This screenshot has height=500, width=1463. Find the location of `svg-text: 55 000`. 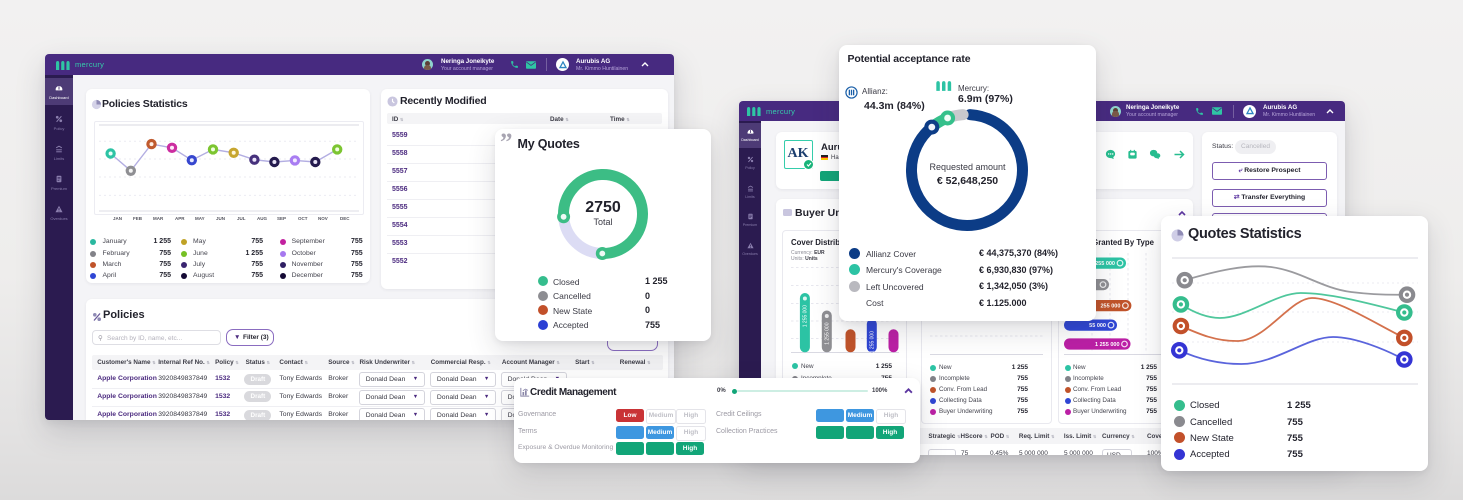

svg-text: 55 000 is located at coordinates (1097, 326).